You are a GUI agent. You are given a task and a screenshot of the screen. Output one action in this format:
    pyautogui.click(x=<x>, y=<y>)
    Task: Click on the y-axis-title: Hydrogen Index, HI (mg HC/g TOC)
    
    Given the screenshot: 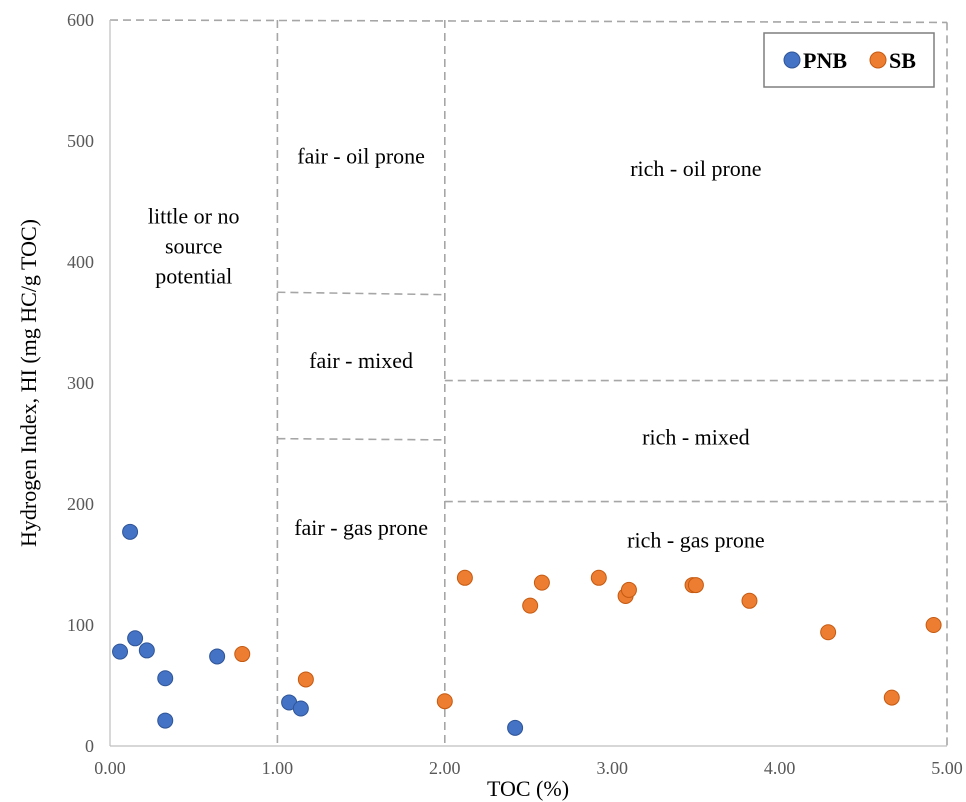 What is the action you would take?
    pyautogui.click(x=28, y=383)
    